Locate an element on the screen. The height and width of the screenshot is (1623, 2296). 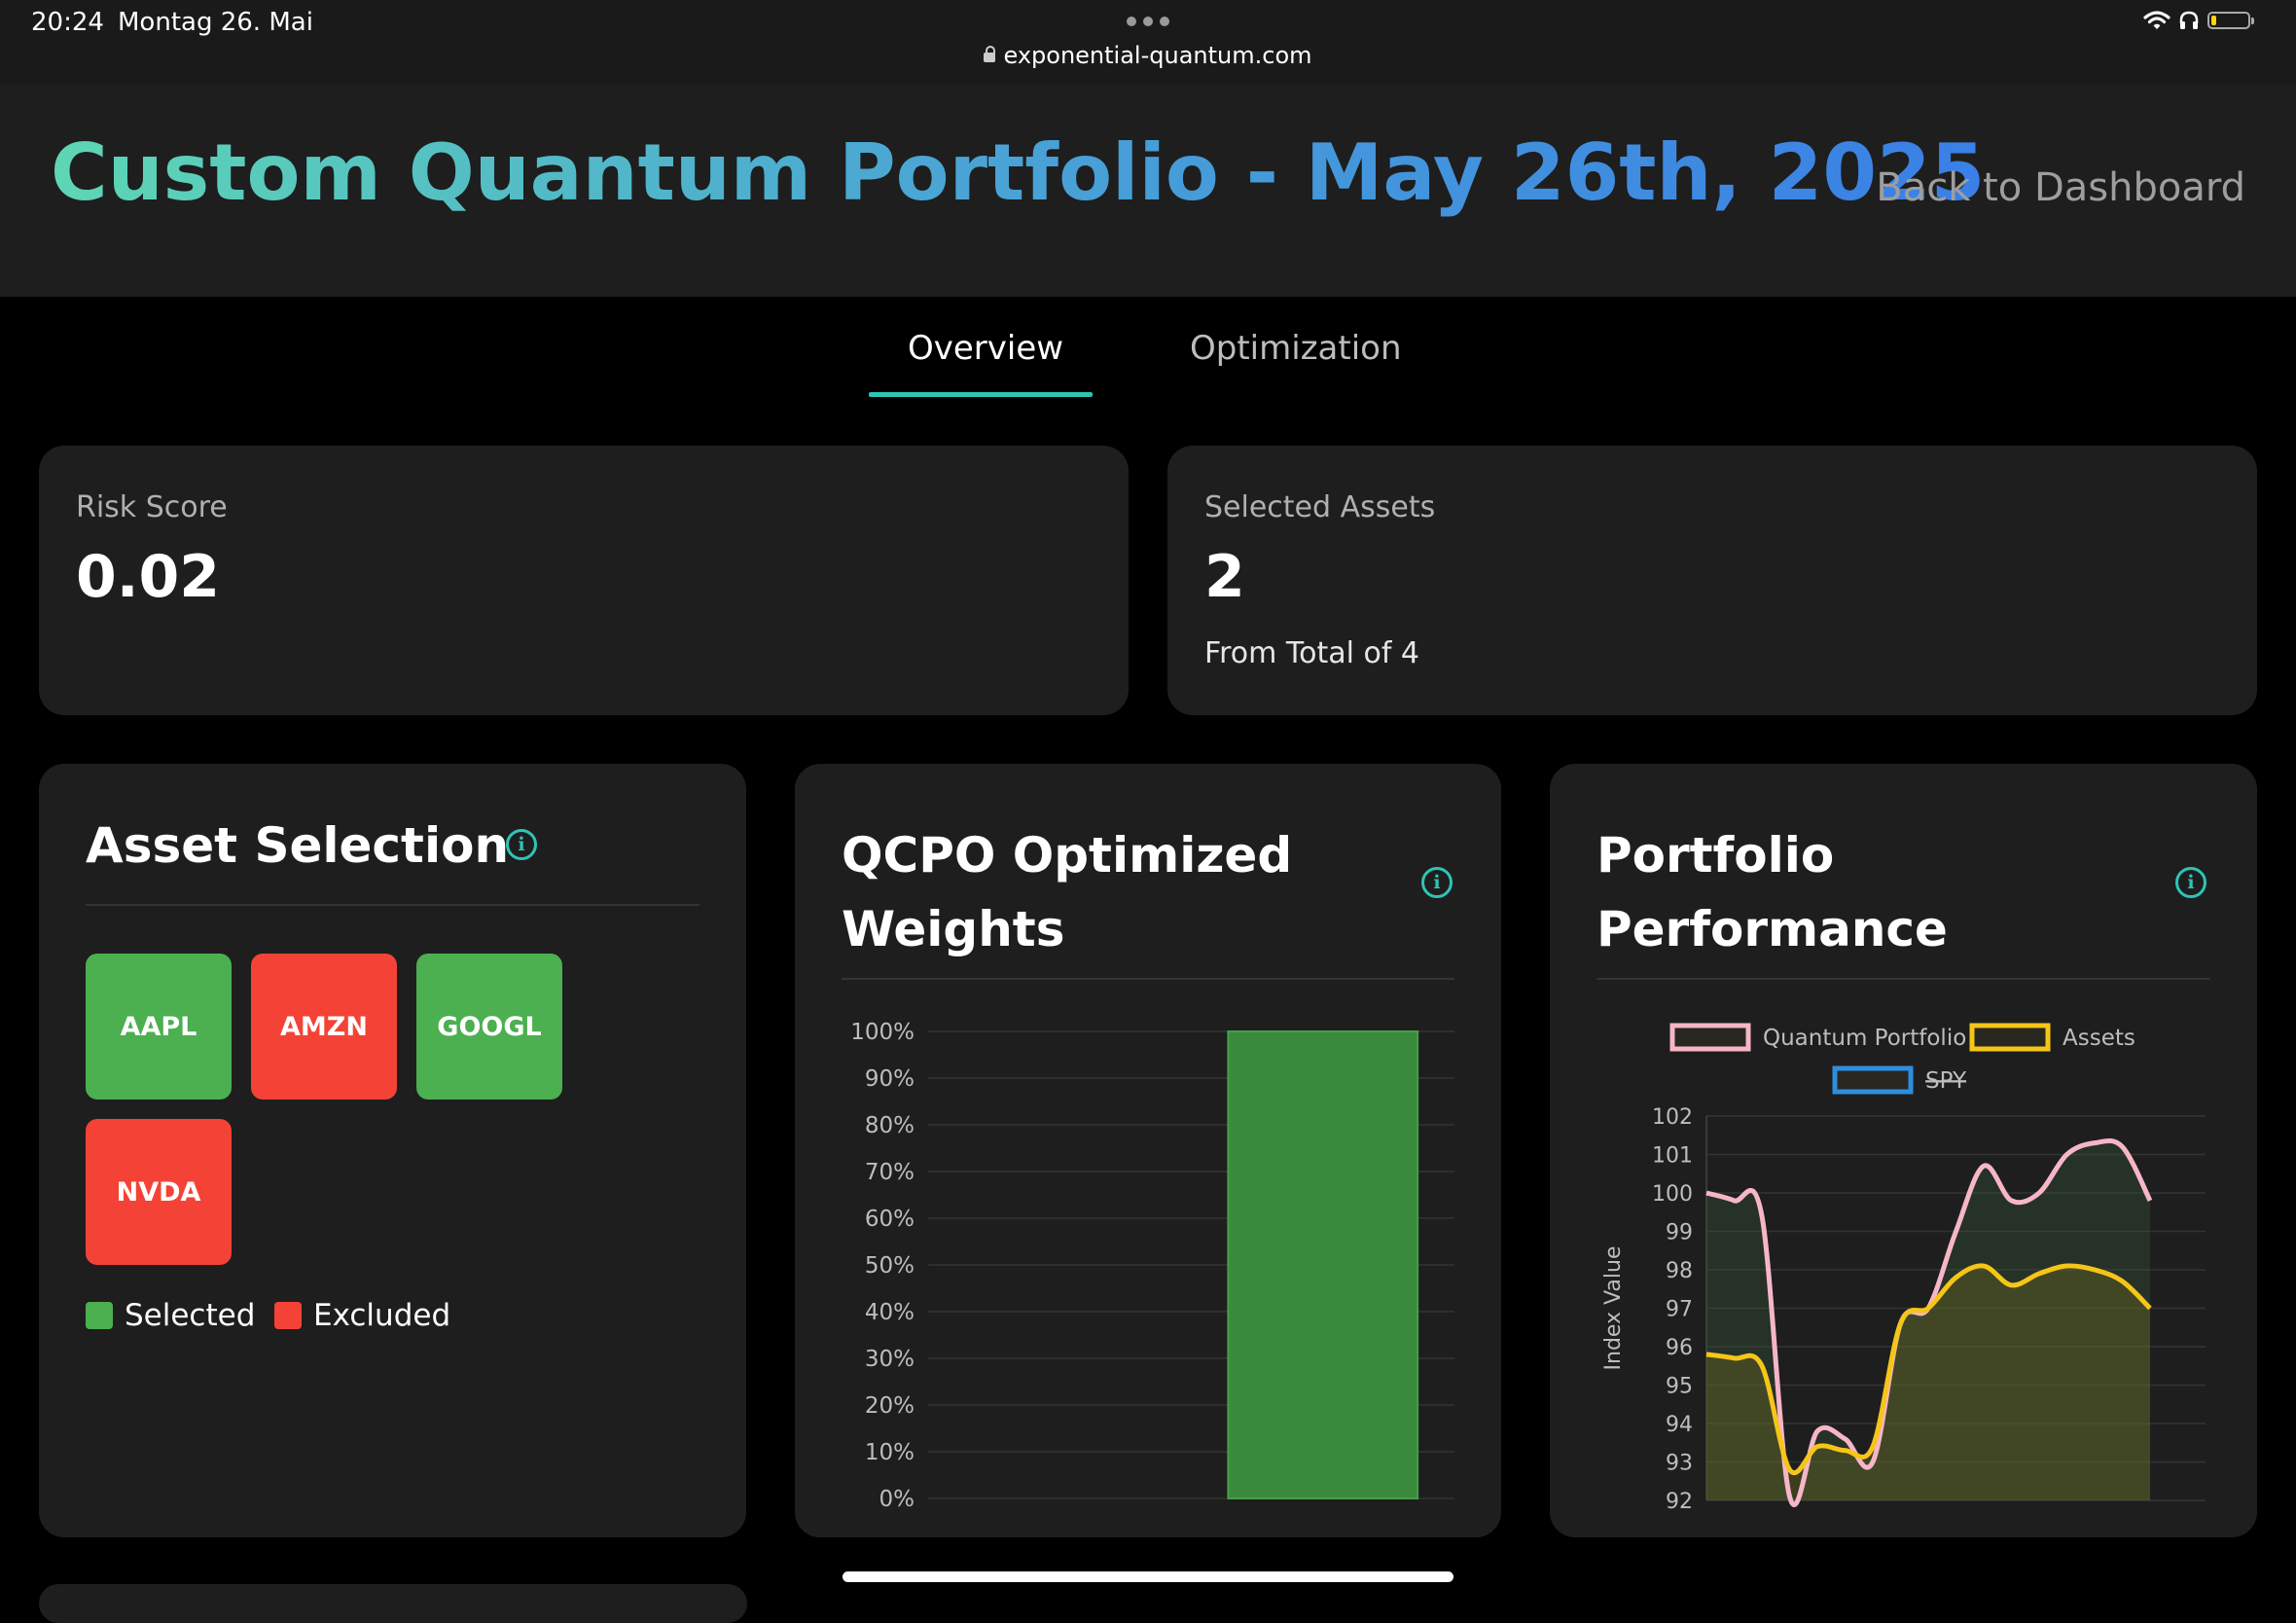
y-tick-label: 99 is located at coordinates (1679, 1233).